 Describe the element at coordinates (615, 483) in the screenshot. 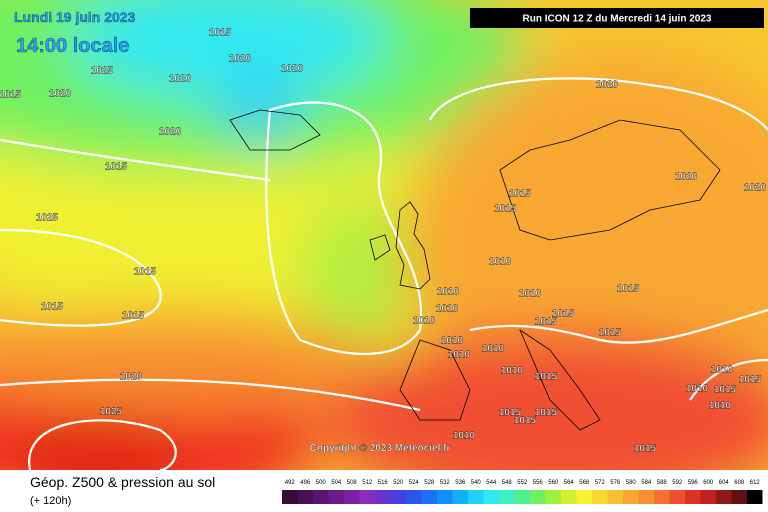

I see `legend-label: 576` at that location.